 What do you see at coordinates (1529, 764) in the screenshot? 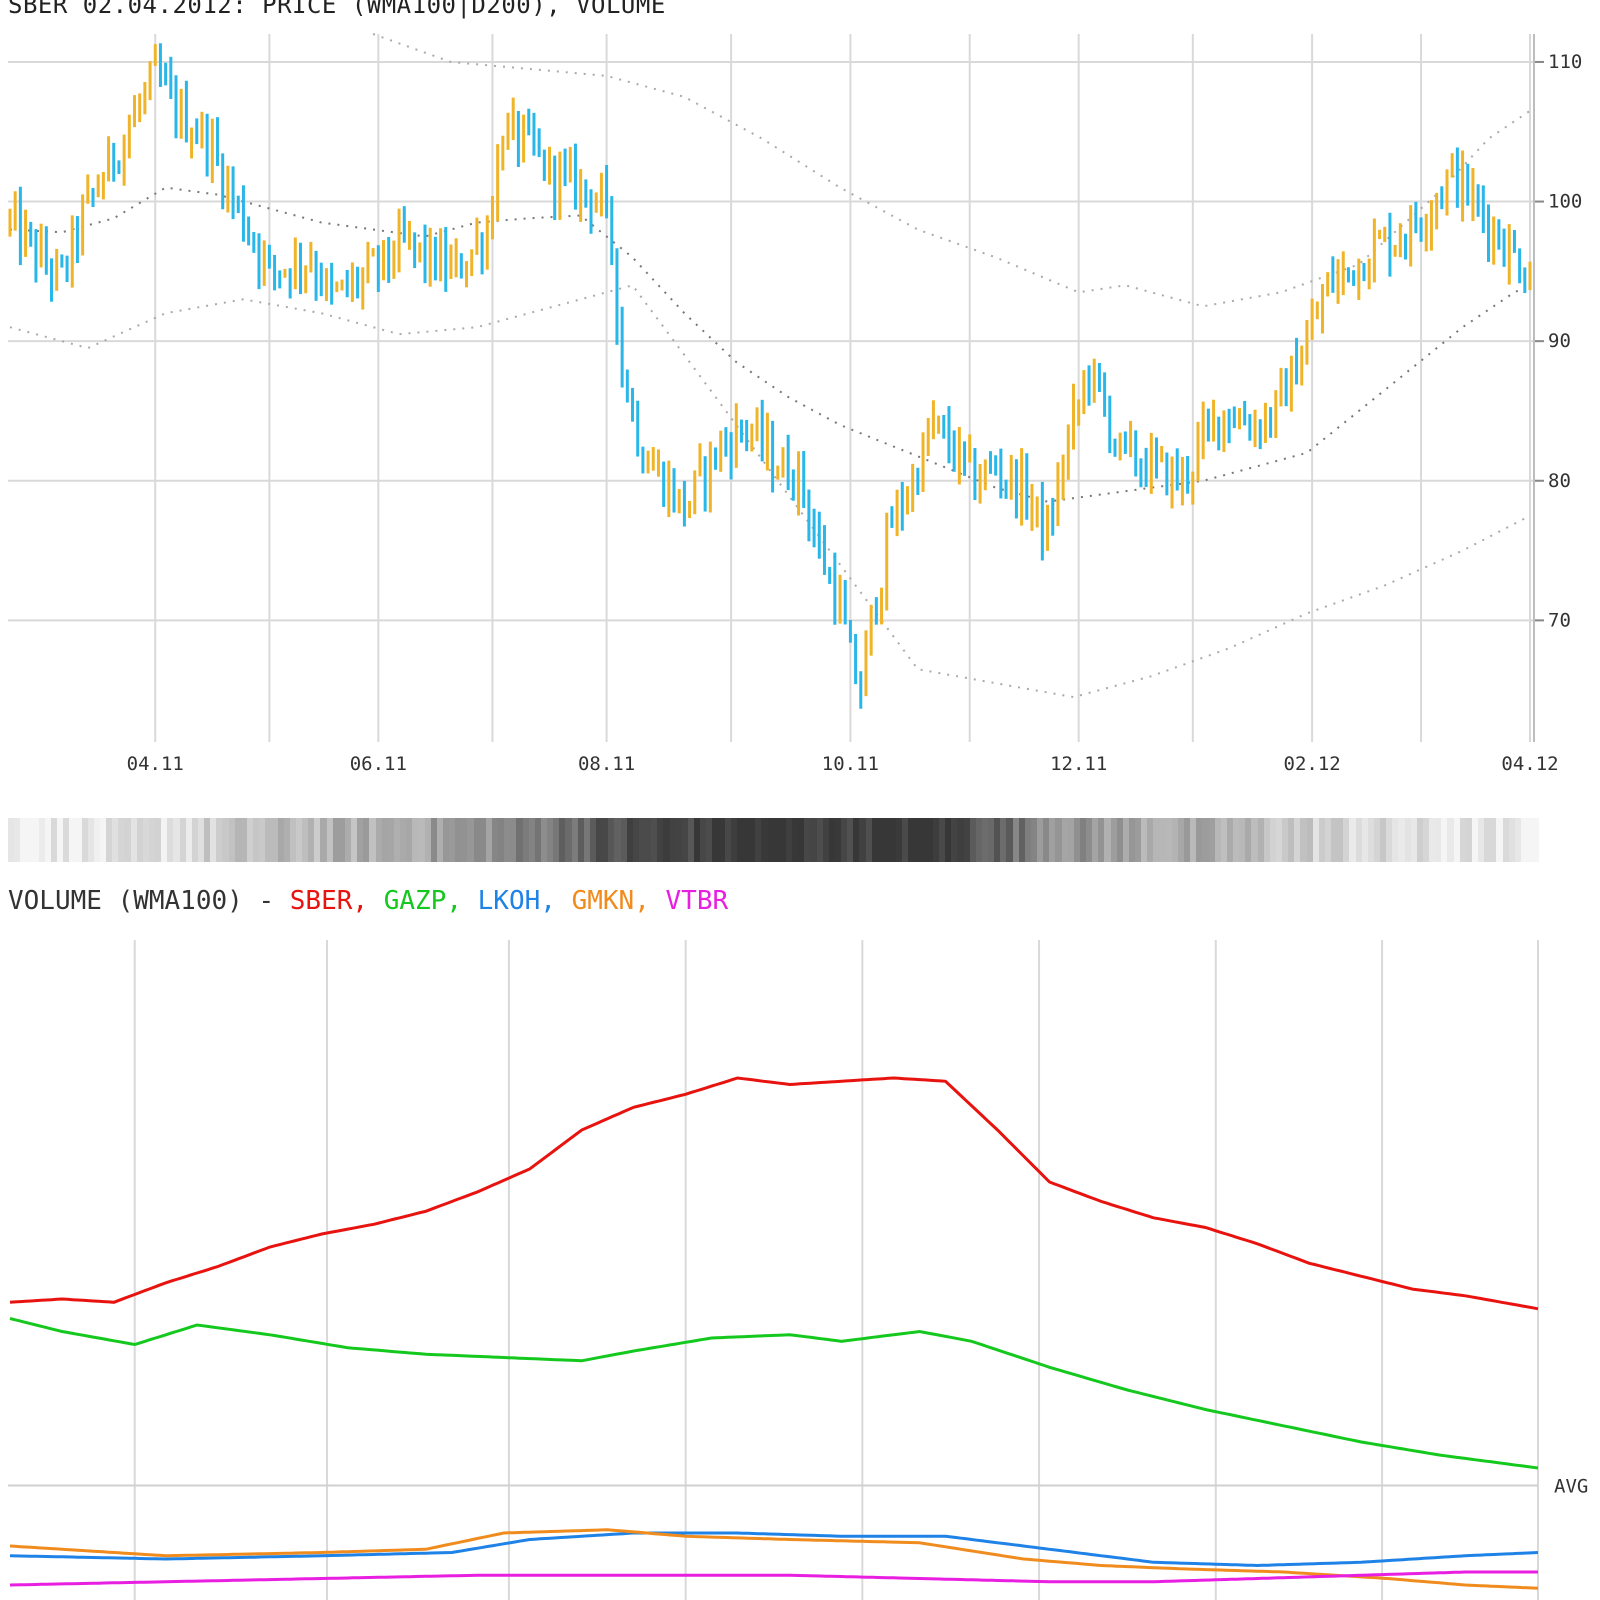
I see `x-tick-label: 04.12` at bounding box center [1529, 764].